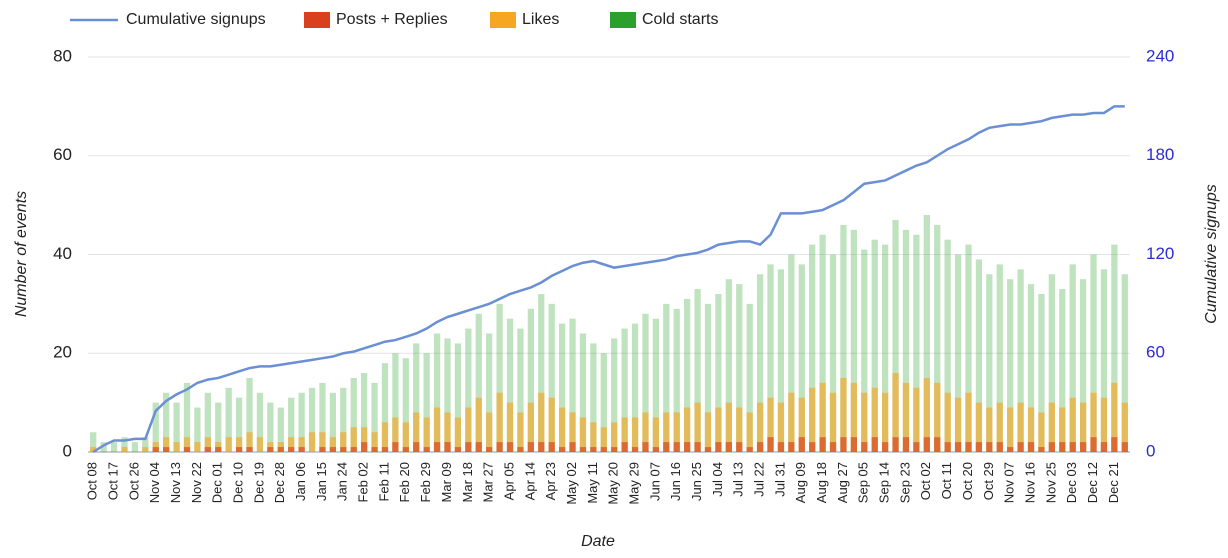 This screenshot has height=558, width=1228. Describe the element at coordinates (425, 482) in the screenshot. I see `x-tick-label: Feb 29` at that location.